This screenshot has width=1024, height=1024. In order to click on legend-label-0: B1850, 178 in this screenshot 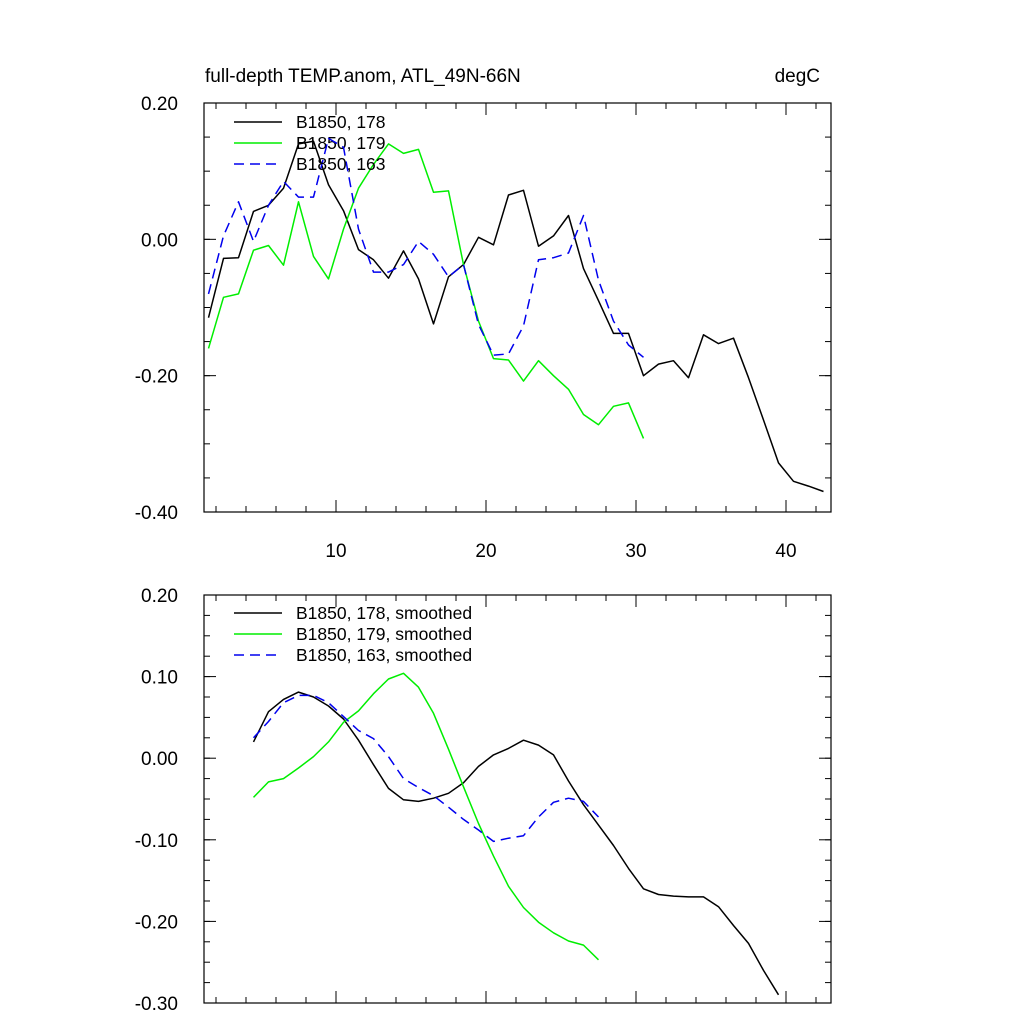, I will do `click(341, 122)`.